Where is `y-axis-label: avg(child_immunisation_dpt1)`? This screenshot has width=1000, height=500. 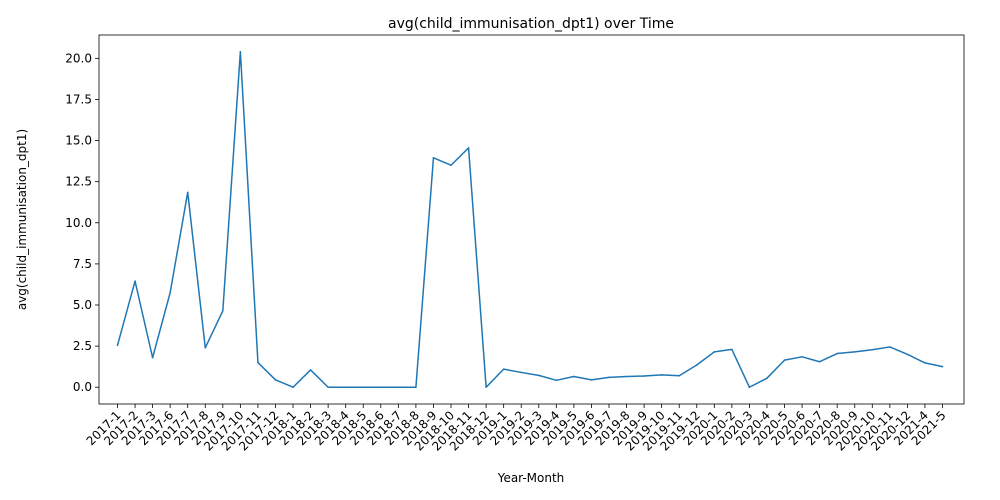
y-axis-label: avg(child_immunisation_dpt1) is located at coordinates (22, 219).